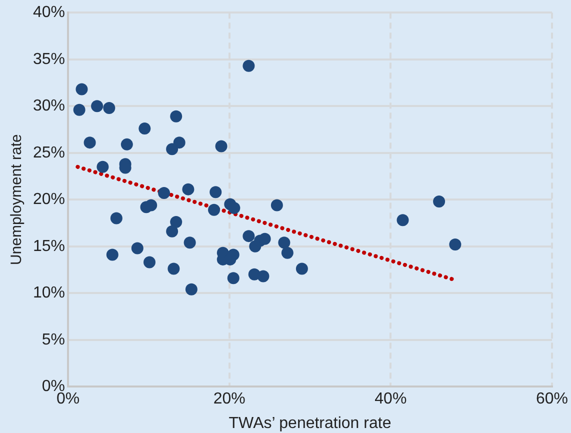 This screenshot has width=571, height=433. I want to click on y-tick-label: 10%, so click(49, 293).